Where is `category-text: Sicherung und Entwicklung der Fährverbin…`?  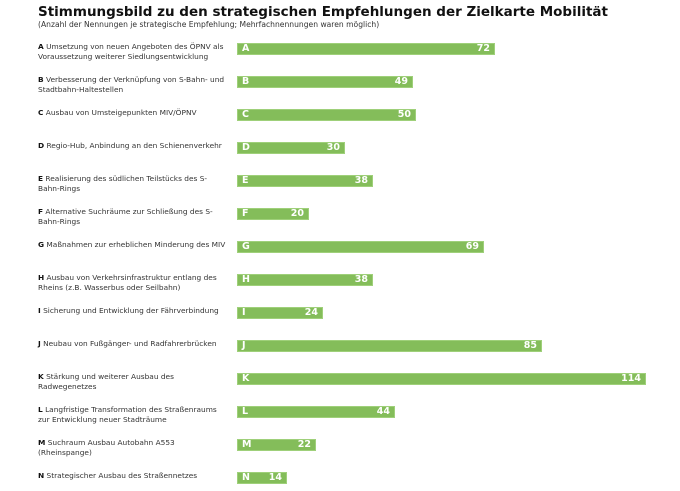
category-text: Sicherung und Entwicklung der Fährverbin… is located at coordinates (129, 310).